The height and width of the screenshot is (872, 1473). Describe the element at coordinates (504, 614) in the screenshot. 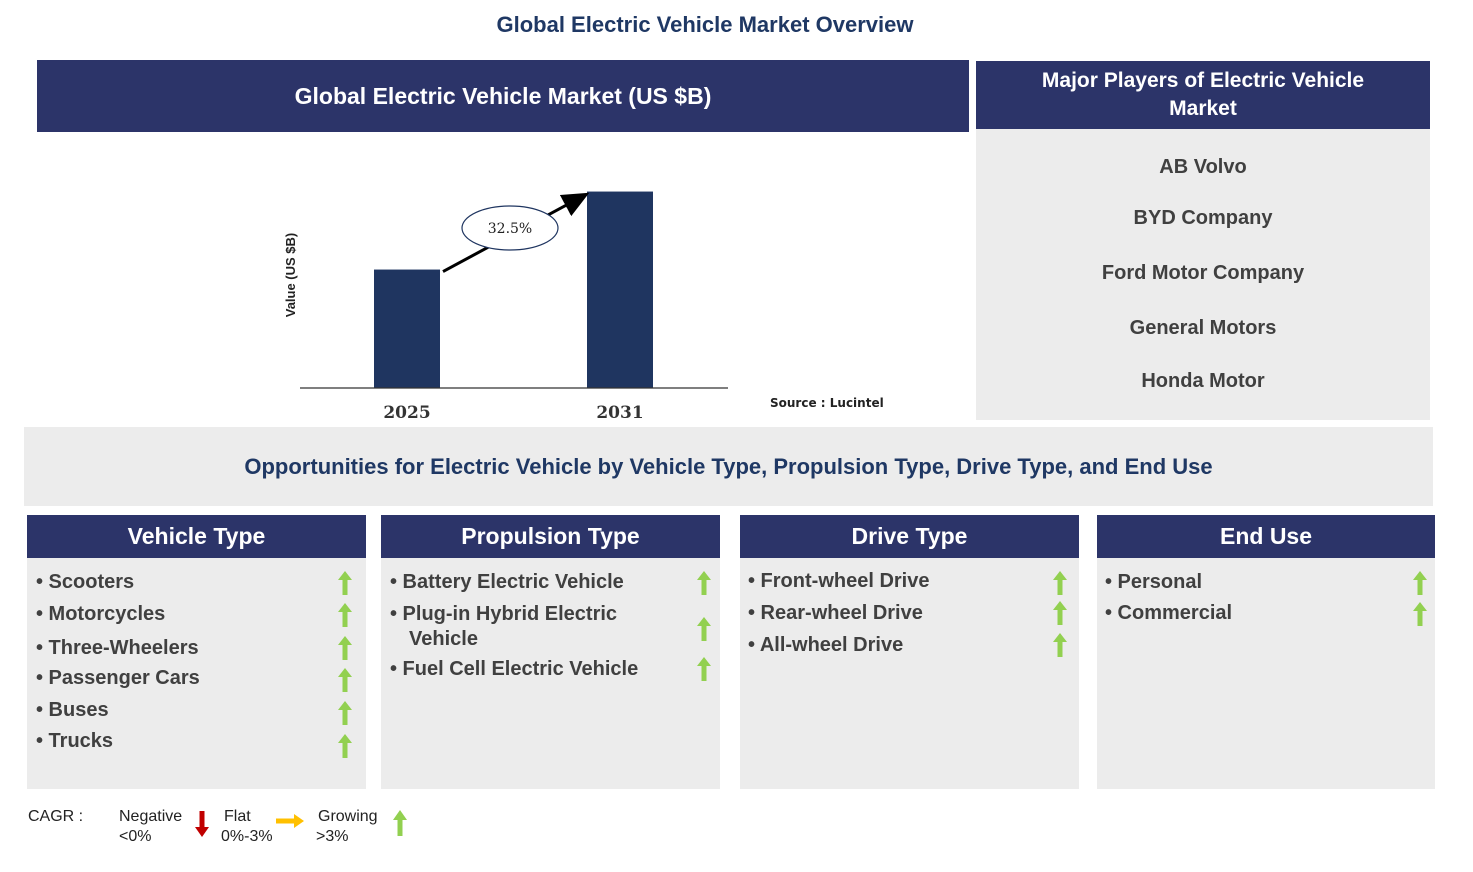

I see `list-item: • Plug-in Hybrid Electric` at that location.